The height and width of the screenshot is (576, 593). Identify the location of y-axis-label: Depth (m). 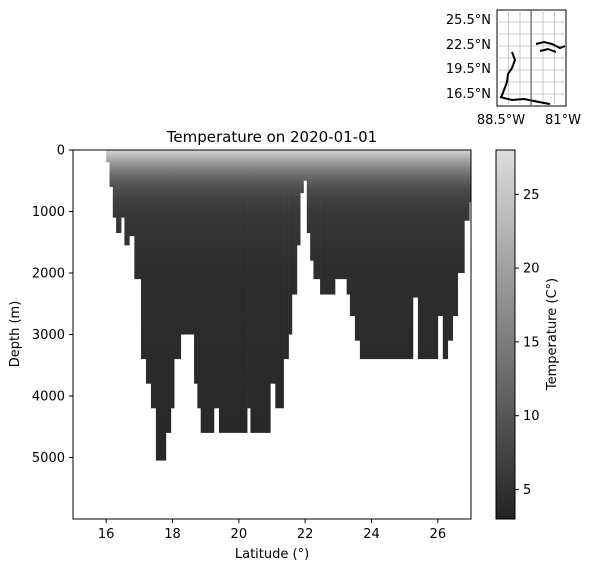
(15, 334).